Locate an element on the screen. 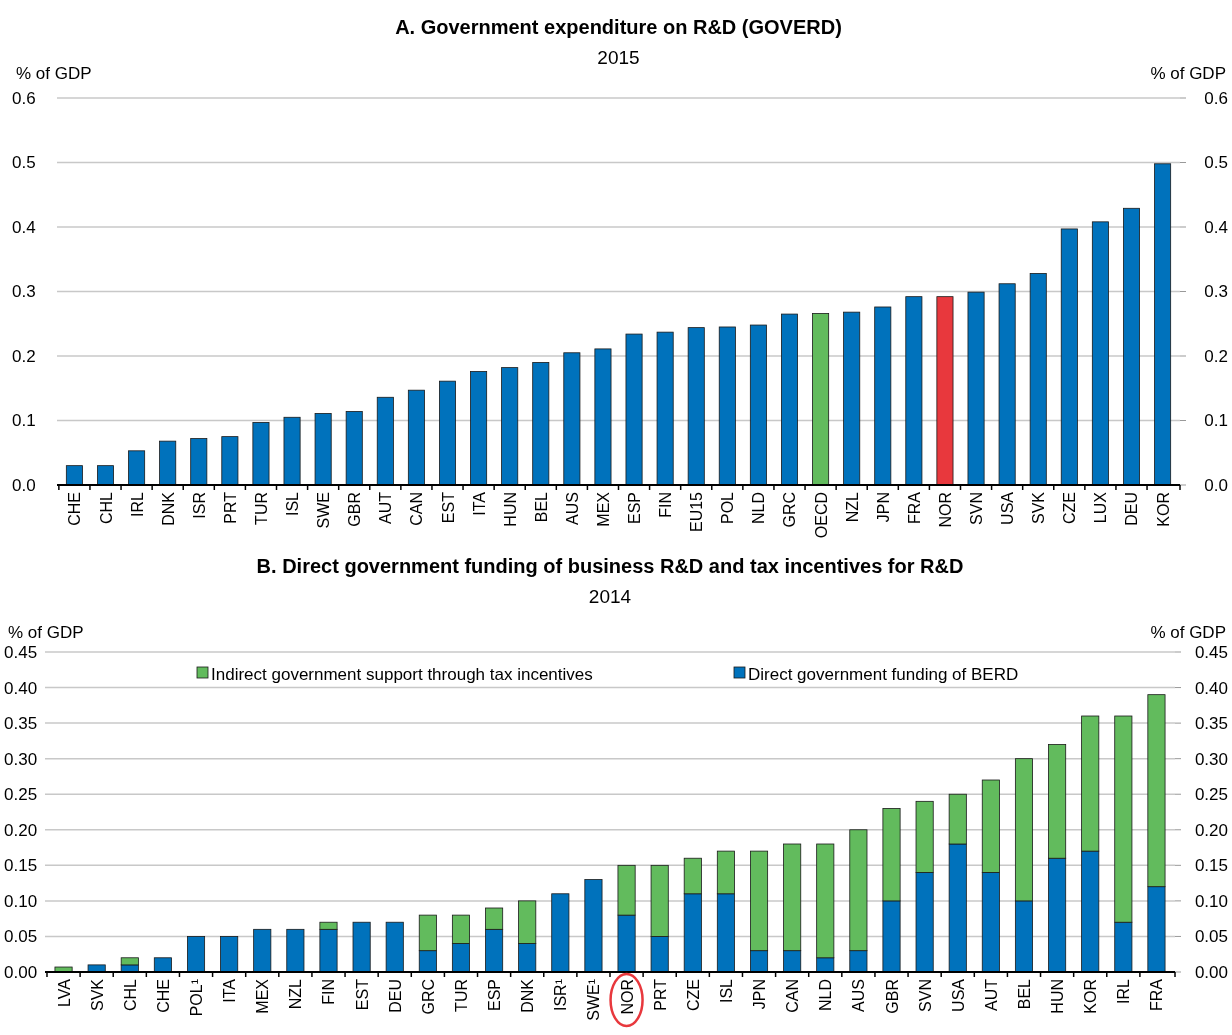 Image resolution: width=1232 pixels, height=1035 pixels. y2-tick-label: 0.10 is located at coordinates (1211, 901).